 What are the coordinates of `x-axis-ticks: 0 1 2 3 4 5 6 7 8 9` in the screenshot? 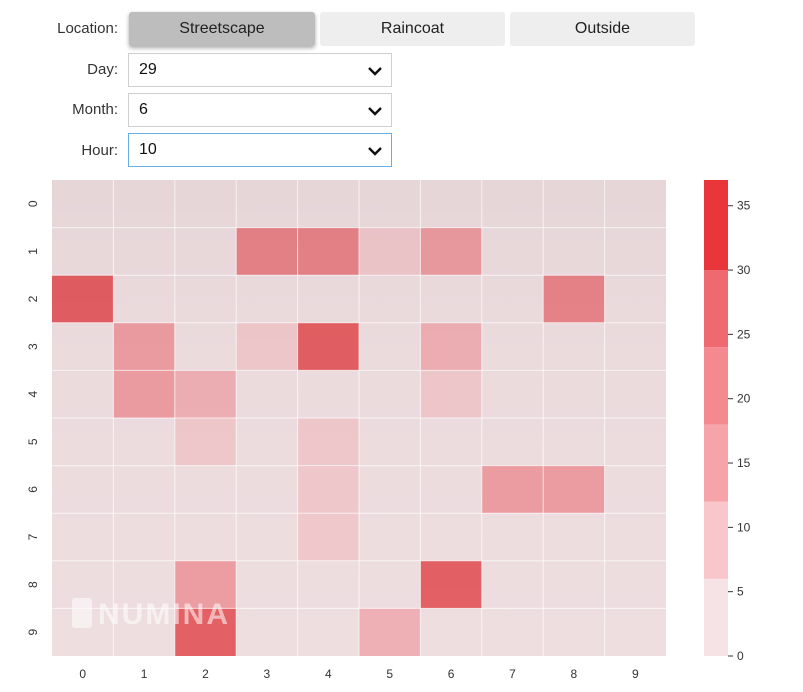 It's located at (359, 674).